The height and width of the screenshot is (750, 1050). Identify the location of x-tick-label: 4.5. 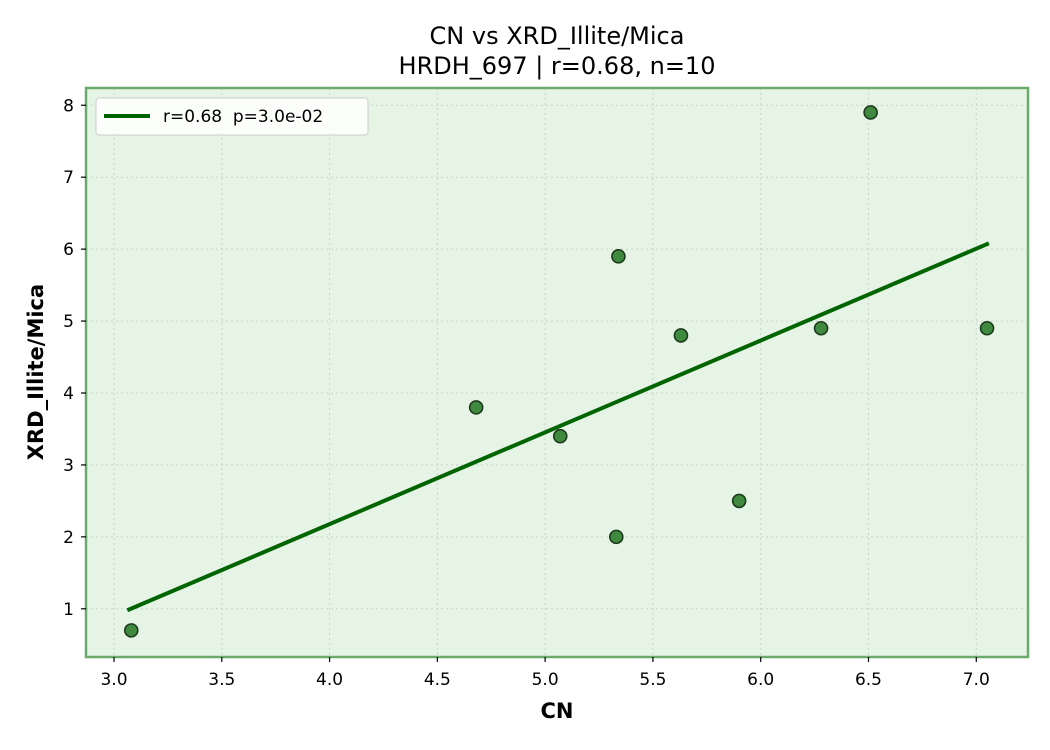
(437, 680).